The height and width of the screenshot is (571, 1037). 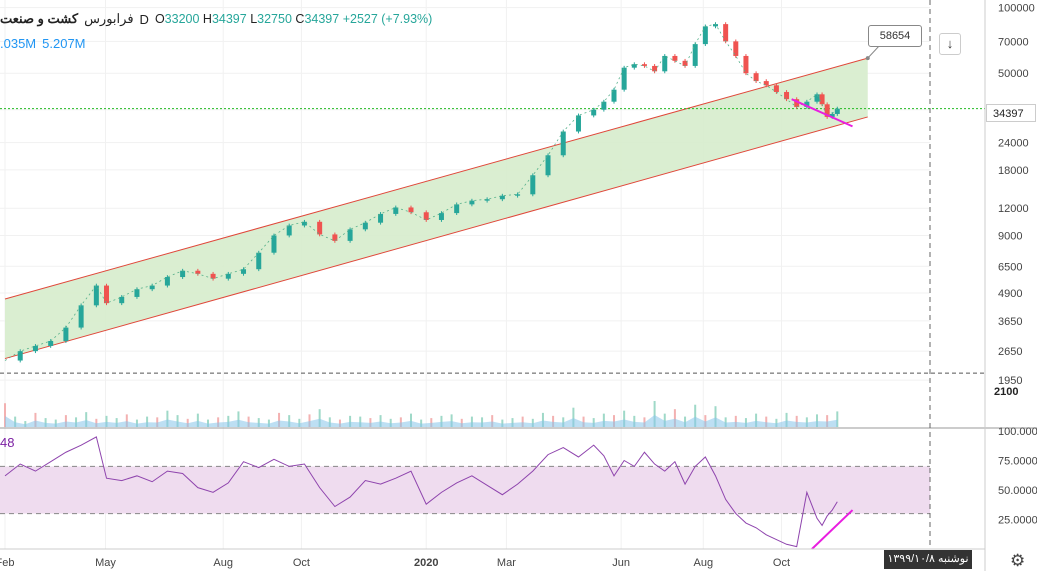 I want to click on interval-label: D, so click(x=144, y=19).